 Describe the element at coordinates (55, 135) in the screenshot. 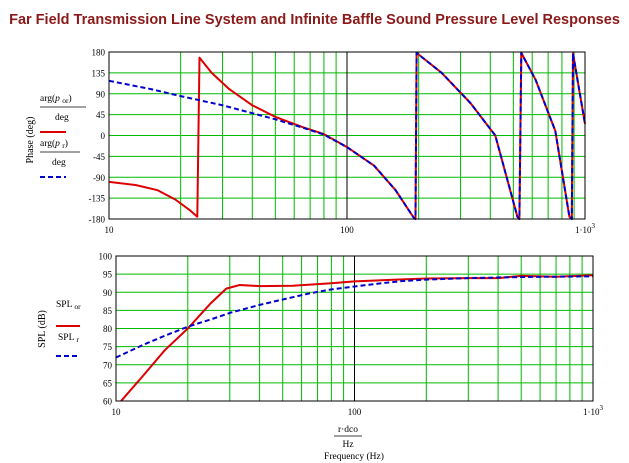

I see `phase-axis-label: Phase (deg) arg(p or) deg arg(p r) deg` at that location.